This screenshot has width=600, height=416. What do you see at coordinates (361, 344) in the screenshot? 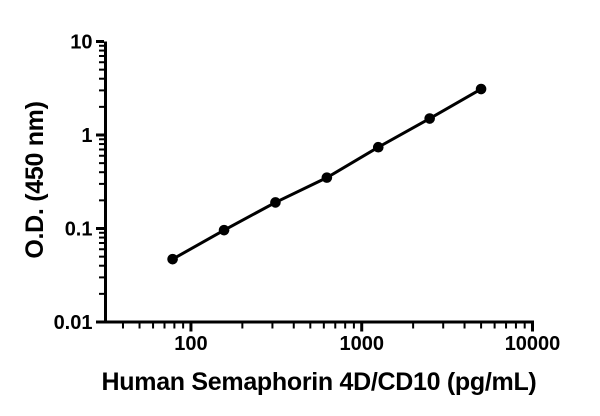
I see `x-axis-tick-label: 1000` at bounding box center [361, 344].